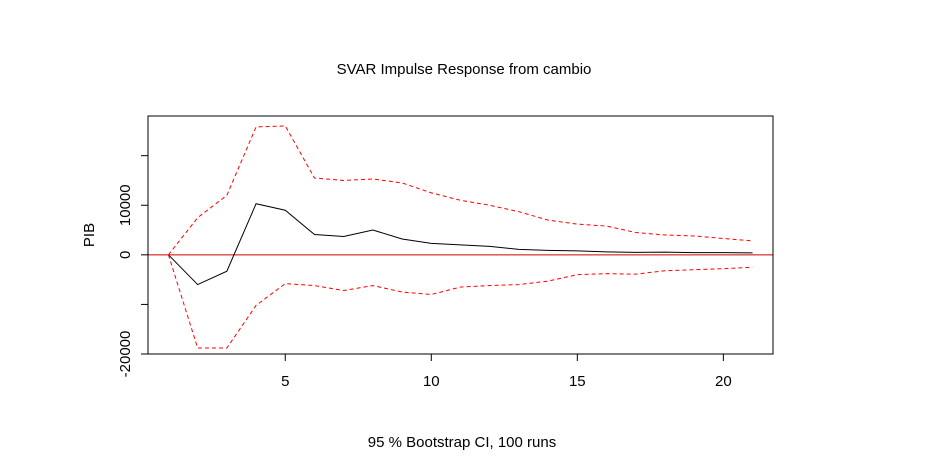  What do you see at coordinates (460, 244) in the screenshot?
I see `response-line` at bounding box center [460, 244].